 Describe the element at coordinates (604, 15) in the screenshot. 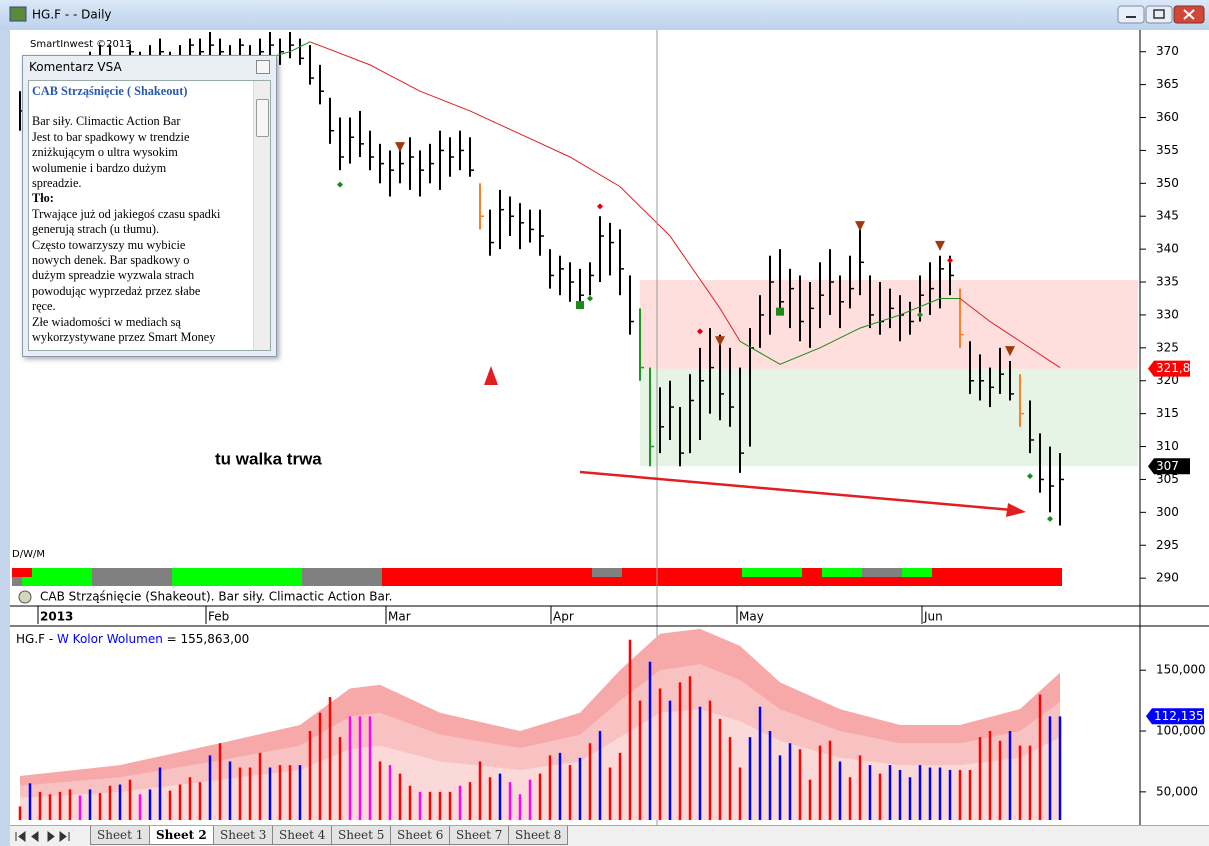

I see `title-bar` at that location.